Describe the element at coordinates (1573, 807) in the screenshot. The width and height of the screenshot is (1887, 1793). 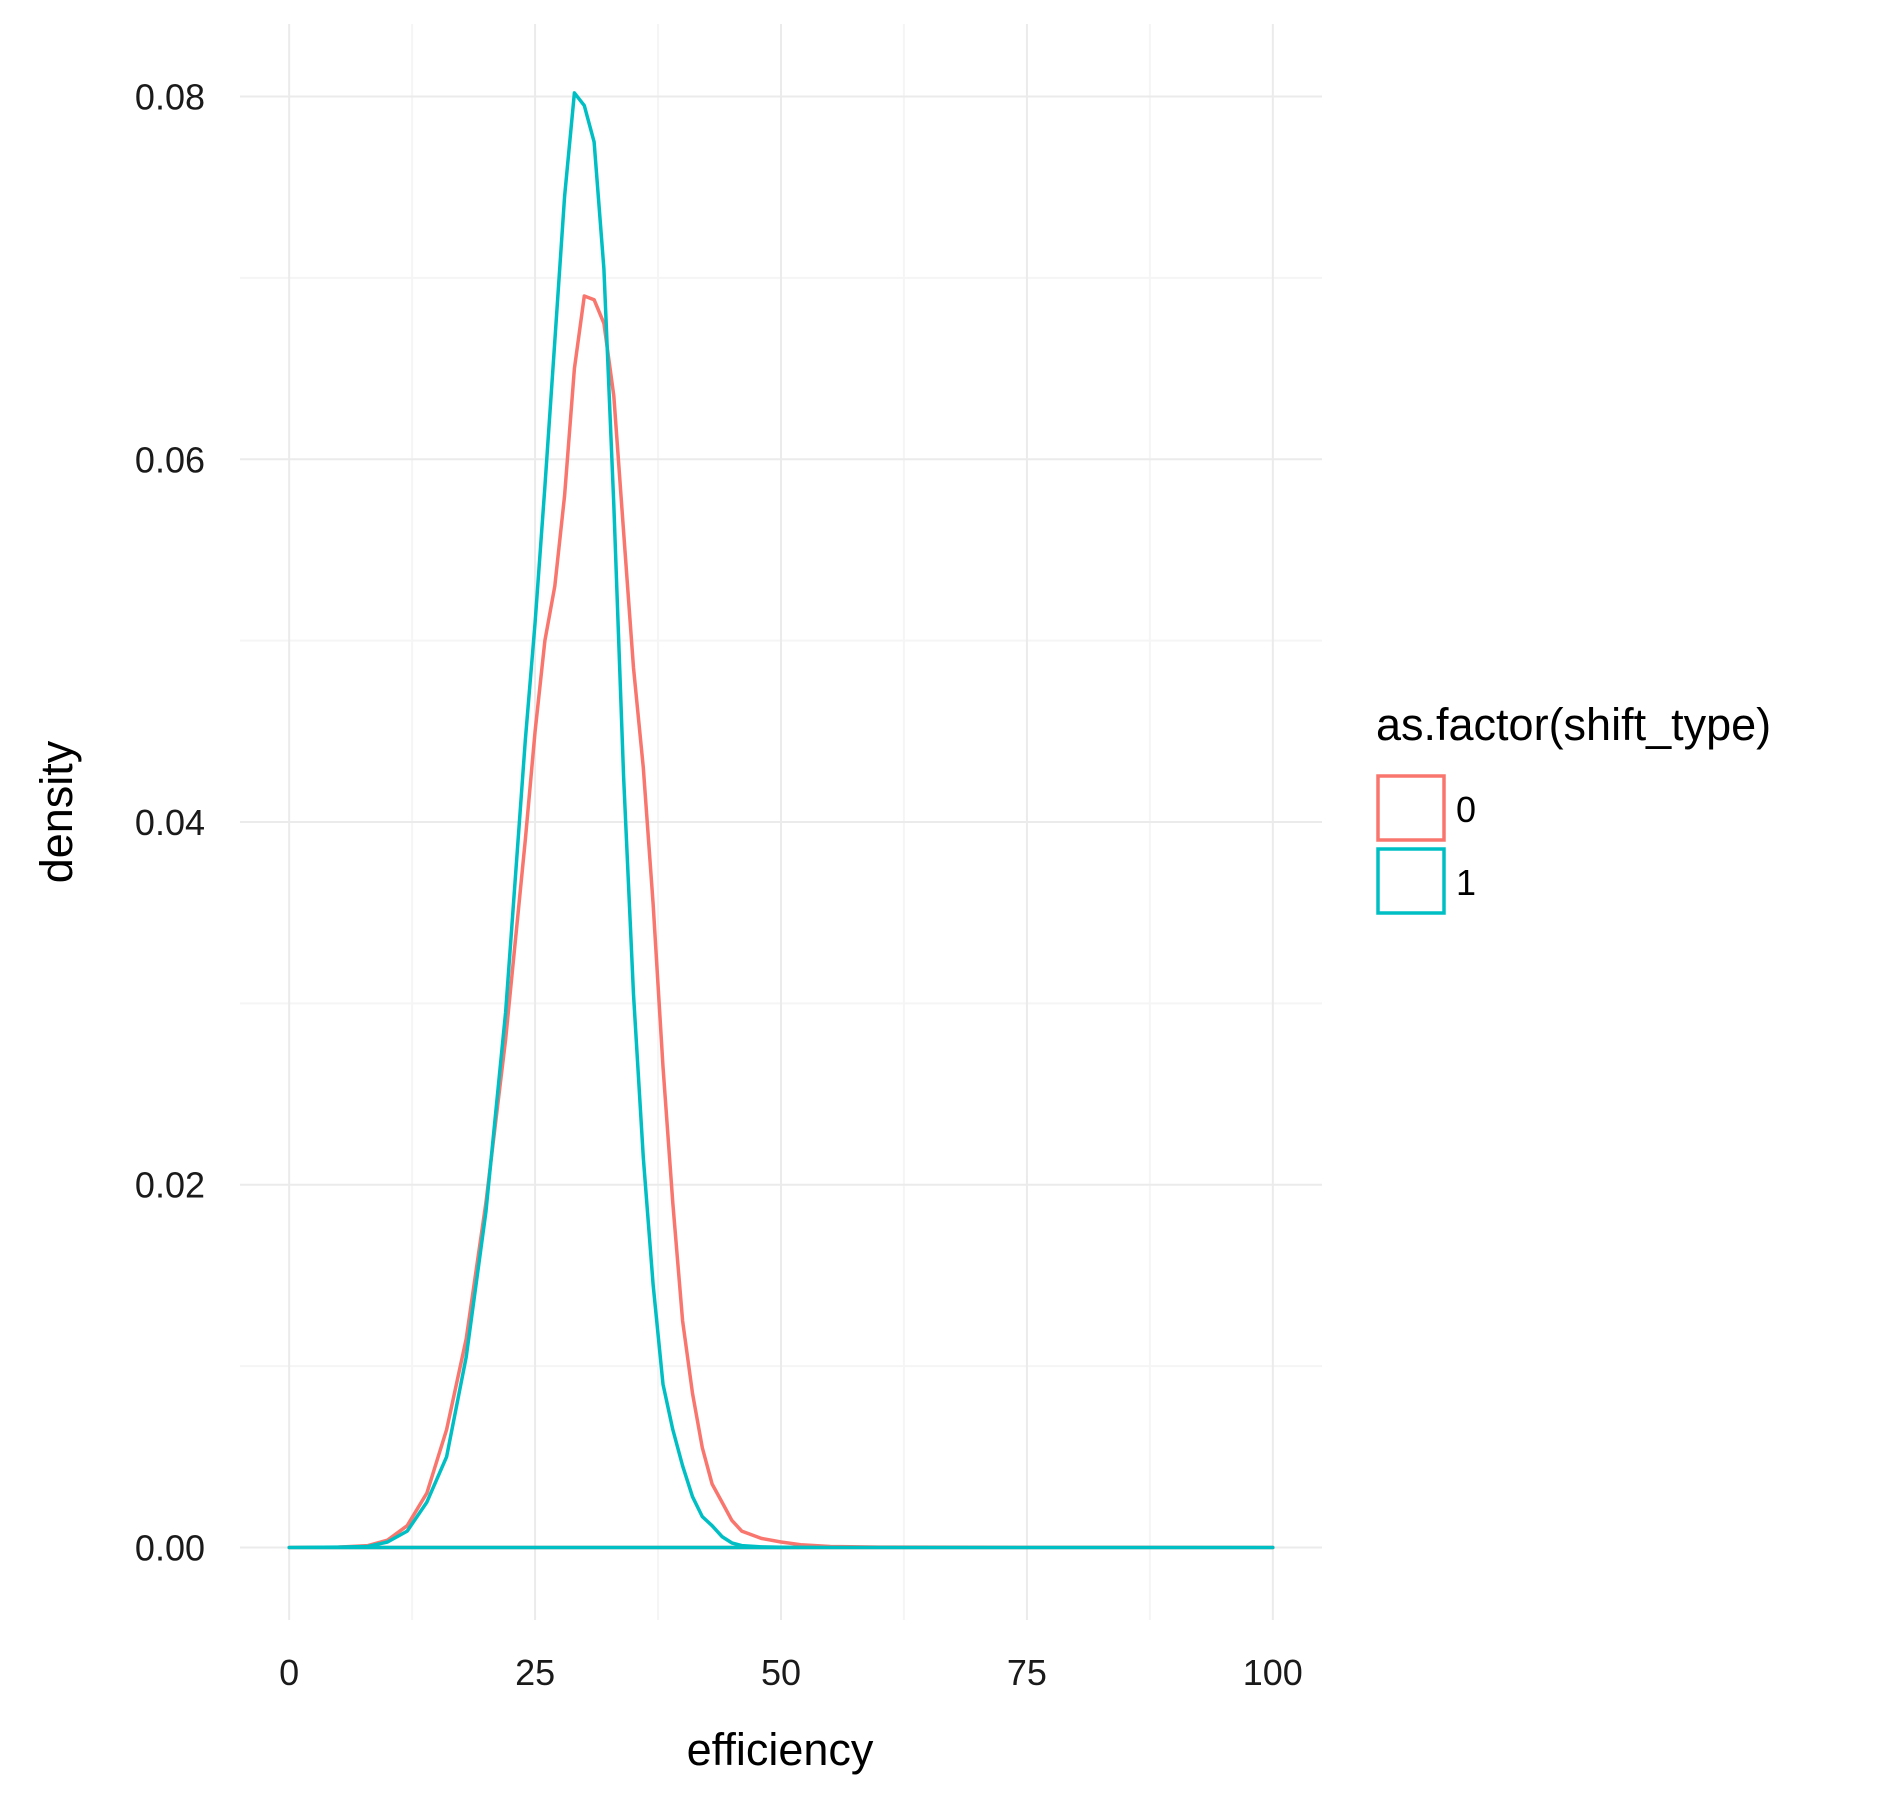
I see `legend: as.factor(shift_type) 0 1` at that location.